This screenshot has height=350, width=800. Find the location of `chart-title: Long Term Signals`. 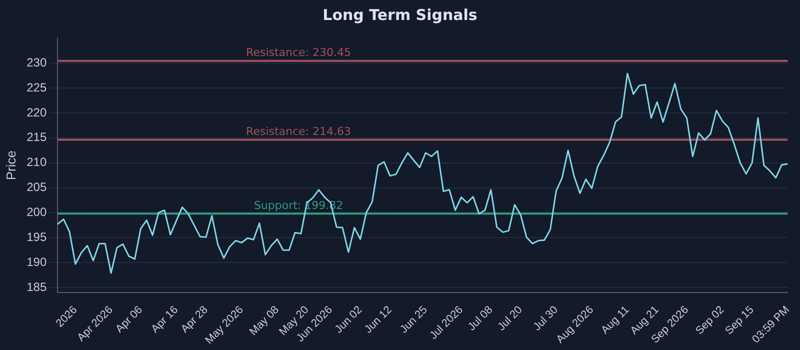

chart-title: Long Term Signals is located at coordinates (400, 15).